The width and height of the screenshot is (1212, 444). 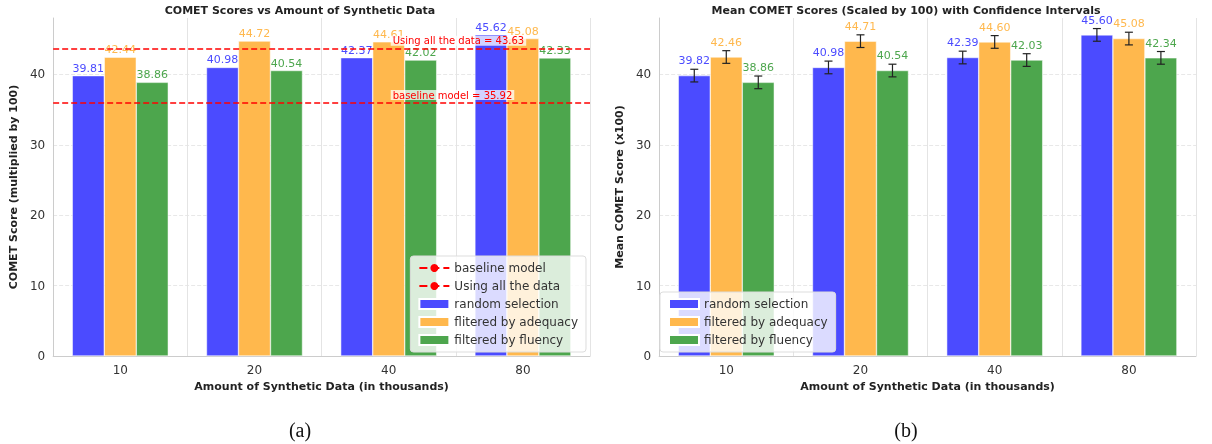 I want to click on data-label: 44.60, so click(x=994, y=27).